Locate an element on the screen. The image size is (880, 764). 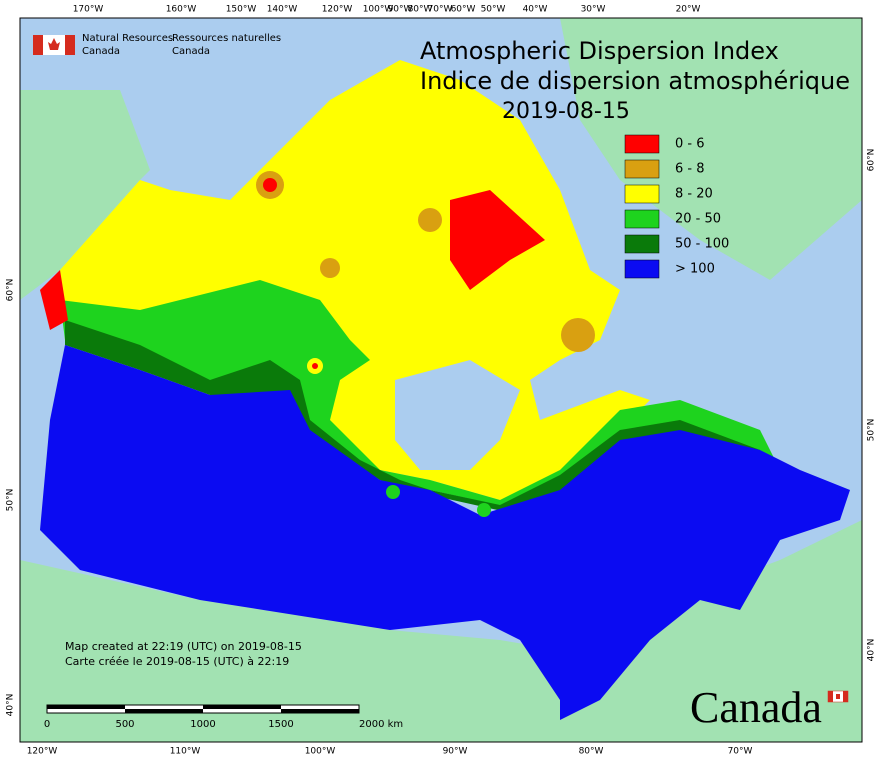
longitude-label: 140°W is located at coordinates (282, 10).